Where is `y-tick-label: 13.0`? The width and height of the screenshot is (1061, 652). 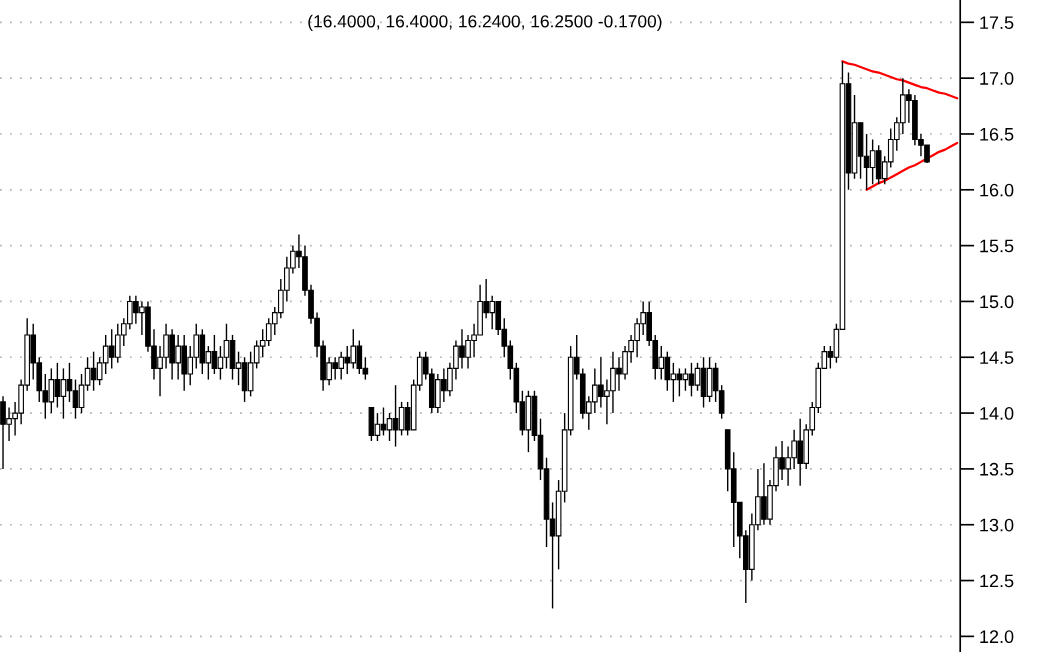 y-tick-label: 13.0 is located at coordinates (997, 525).